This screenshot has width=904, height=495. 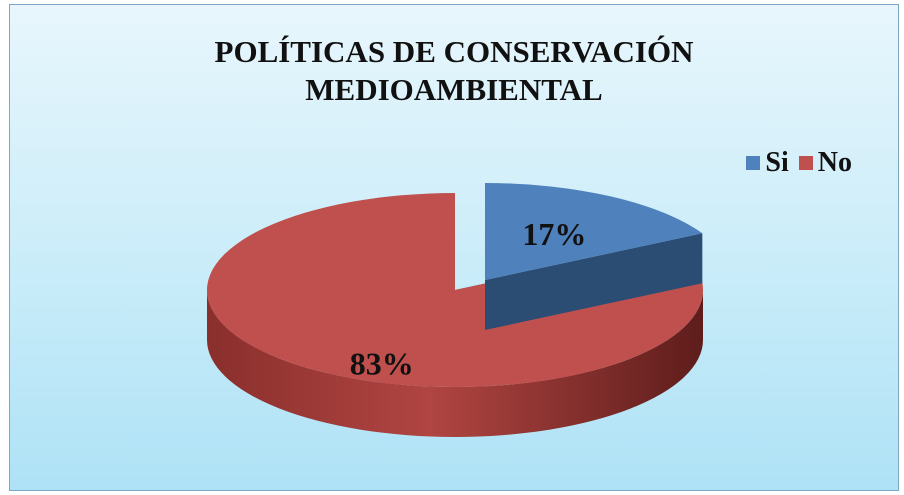 I want to click on data-label-si: 17%, so click(x=554, y=234).